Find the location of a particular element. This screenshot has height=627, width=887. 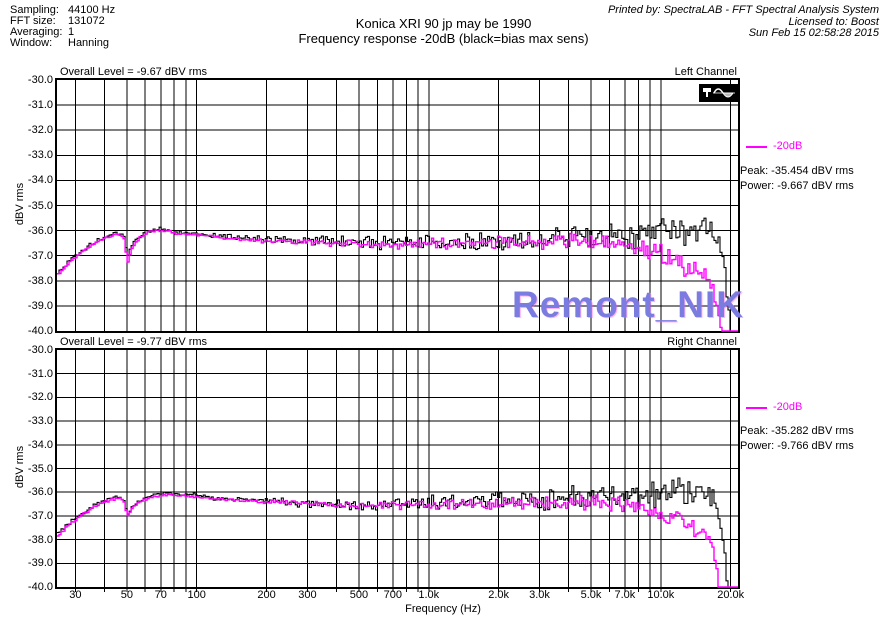

param-value: Hanning is located at coordinates (88, 43).